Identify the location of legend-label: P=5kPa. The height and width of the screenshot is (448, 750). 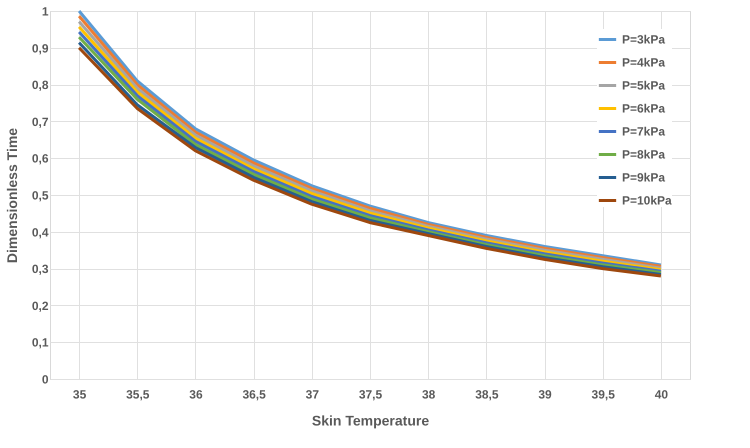
(644, 85).